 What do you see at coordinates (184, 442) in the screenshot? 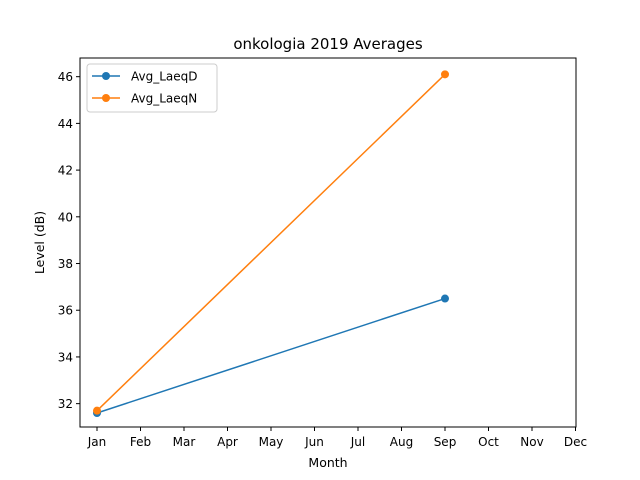
I see `x-tick-label: Mar` at bounding box center [184, 442].